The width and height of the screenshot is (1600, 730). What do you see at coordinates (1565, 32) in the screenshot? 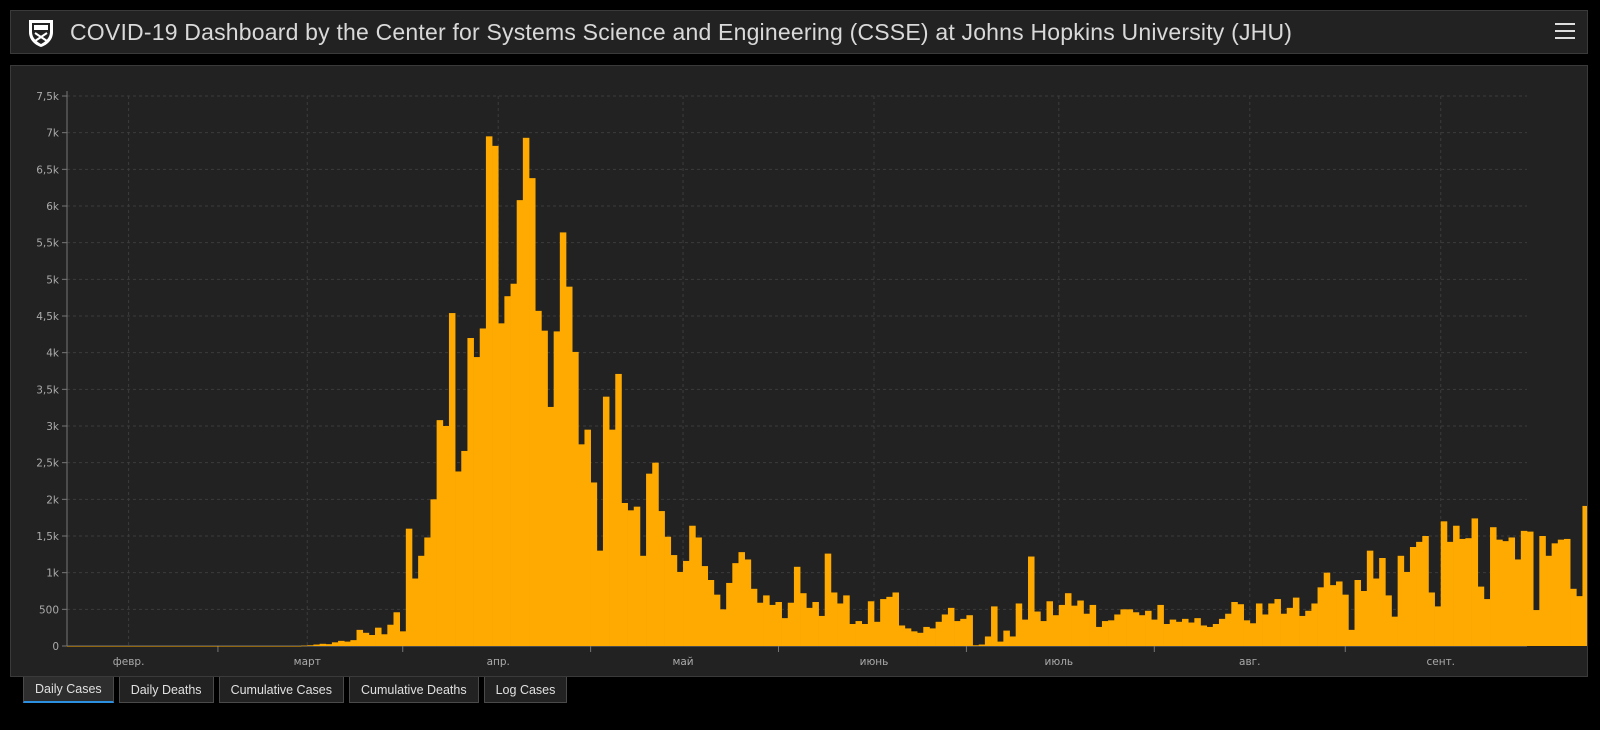
I see `hamburger-menu-icon` at bounding box center [1565, 32].